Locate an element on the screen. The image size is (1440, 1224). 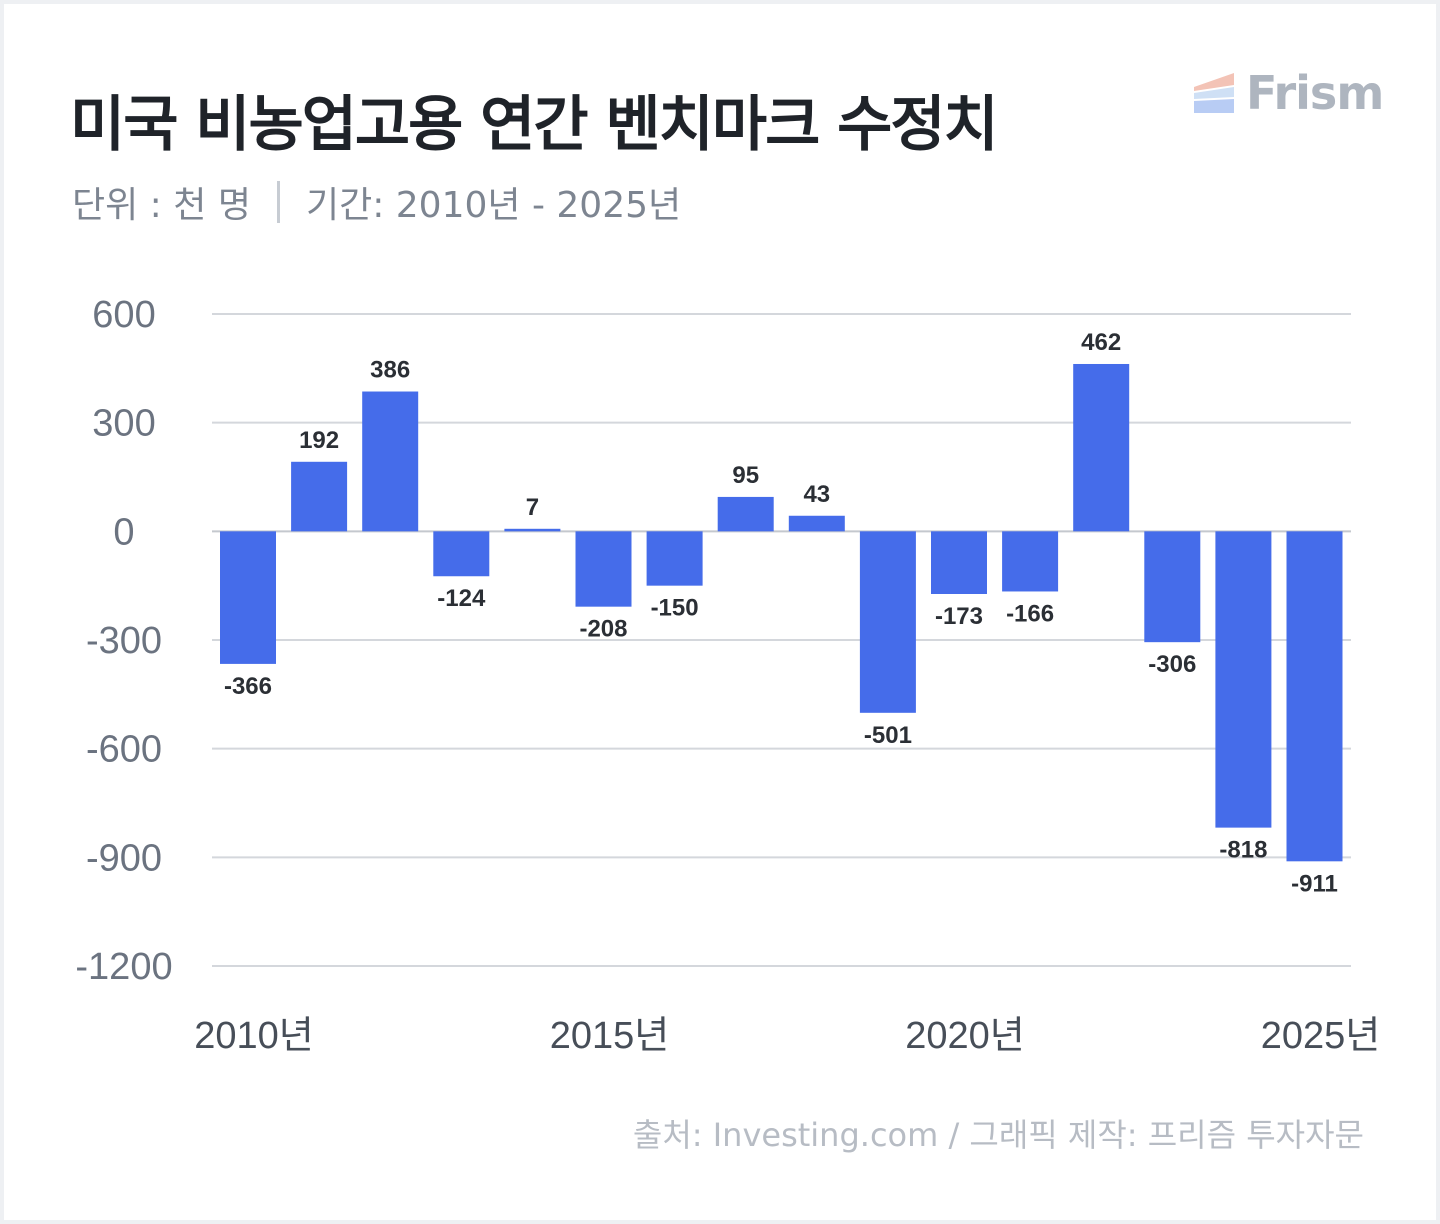
data-label: -501 is located at coordinates (888, 735).